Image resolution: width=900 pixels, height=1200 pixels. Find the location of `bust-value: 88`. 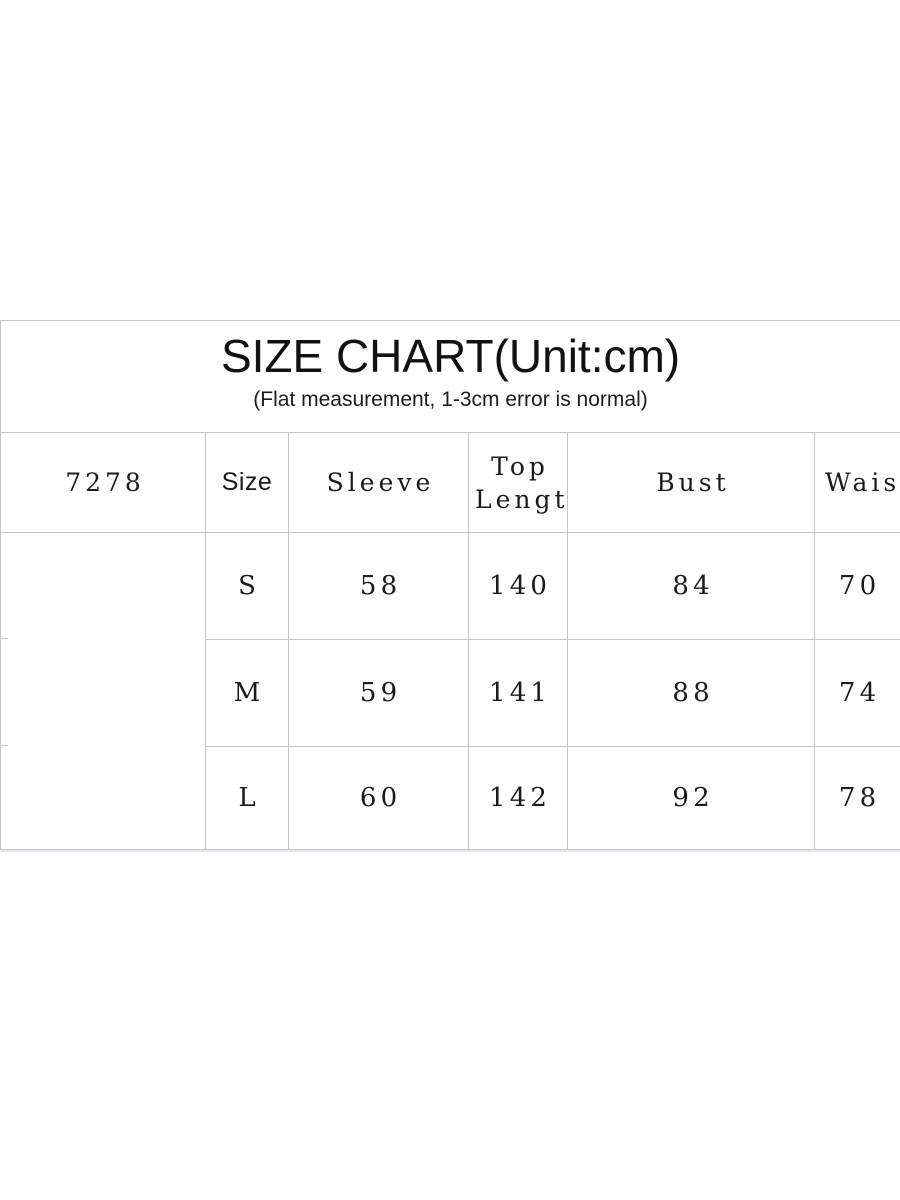

bust-value: 88 is located at coordinates (691, 693).